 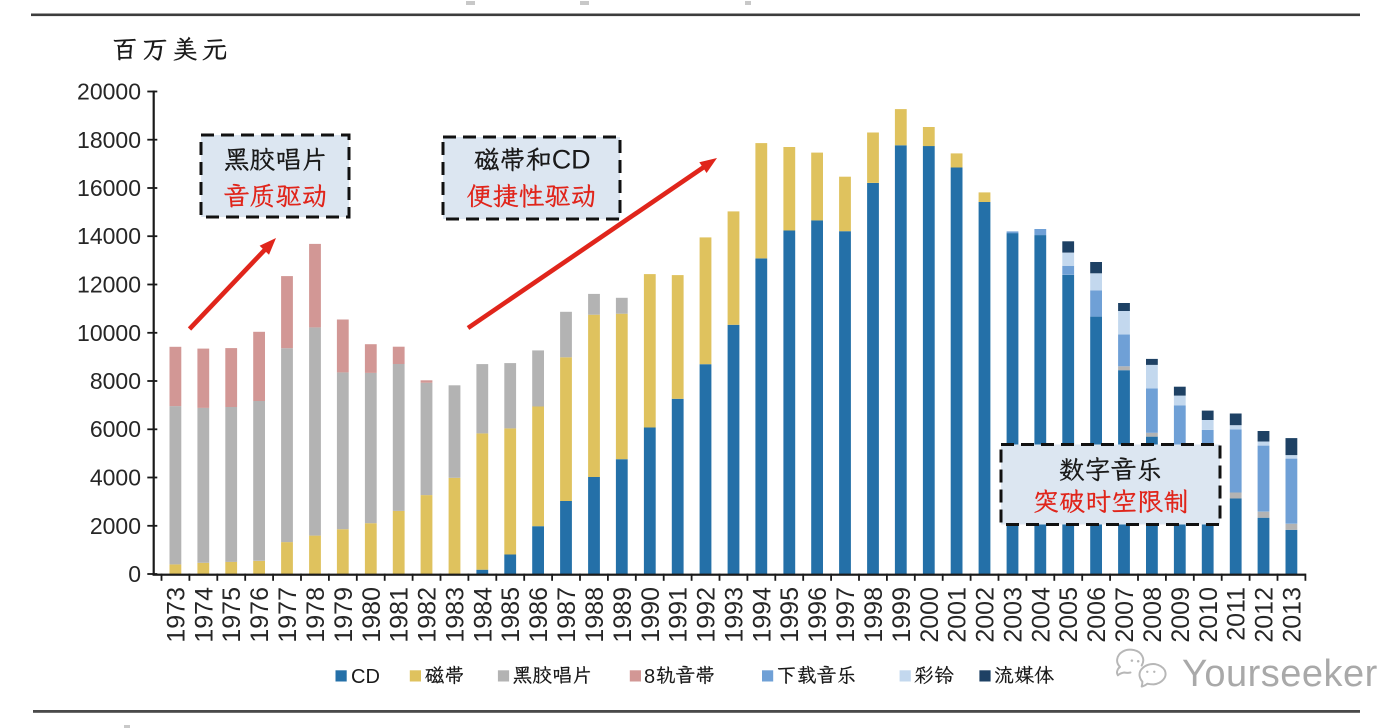 I want to click on svg-text: 1997, so click(x=846, y=615).